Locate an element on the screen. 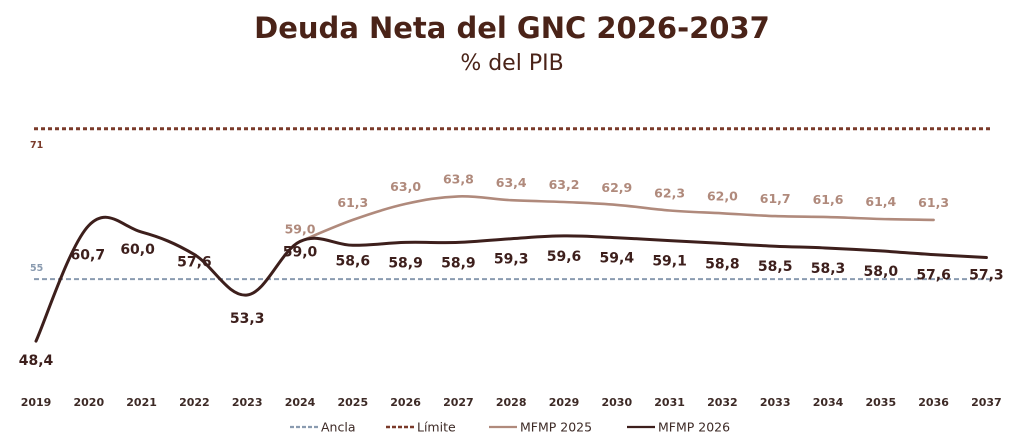  x-tick-label: 2030 is located at coordinates (616, 402).